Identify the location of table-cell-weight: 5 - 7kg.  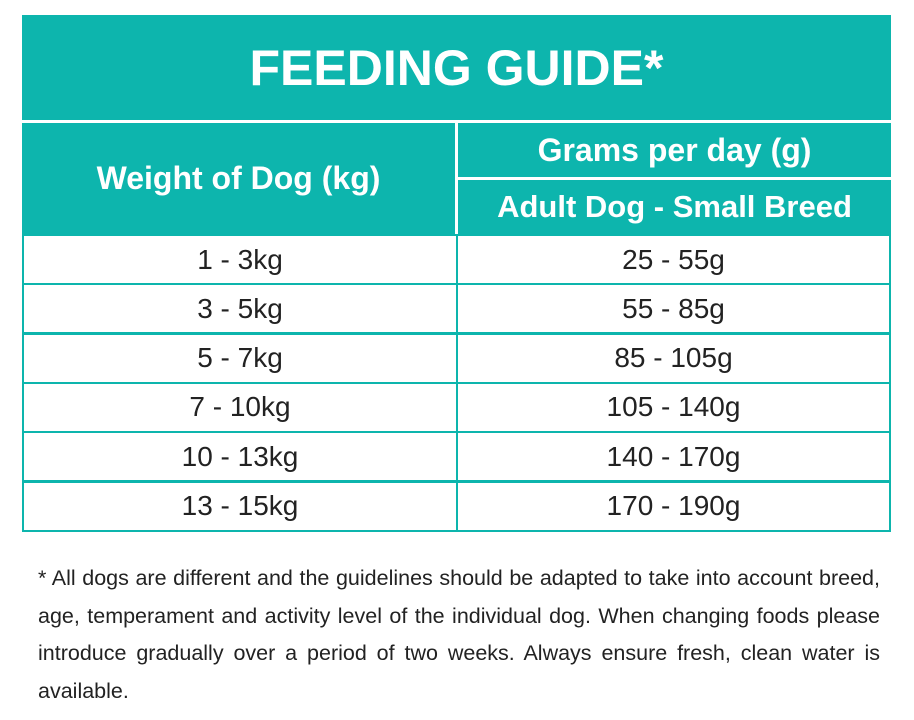
(240, 358).